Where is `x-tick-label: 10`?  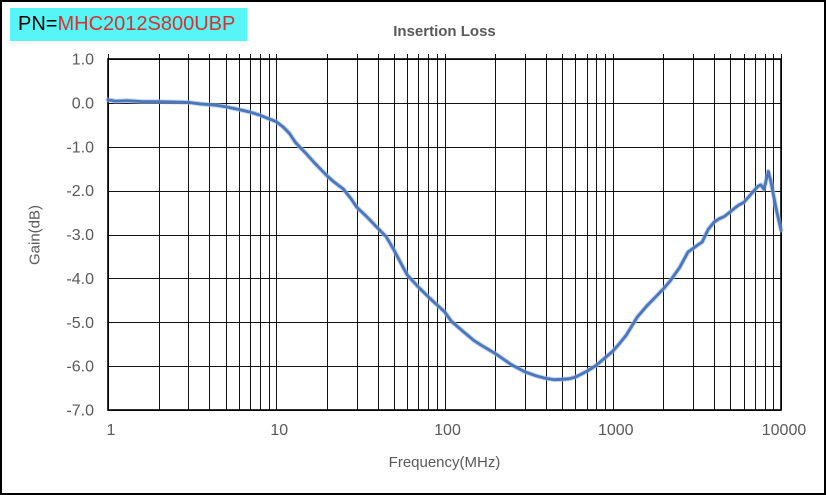 x-tick-label: 10 is located at coordinates (279, 430).